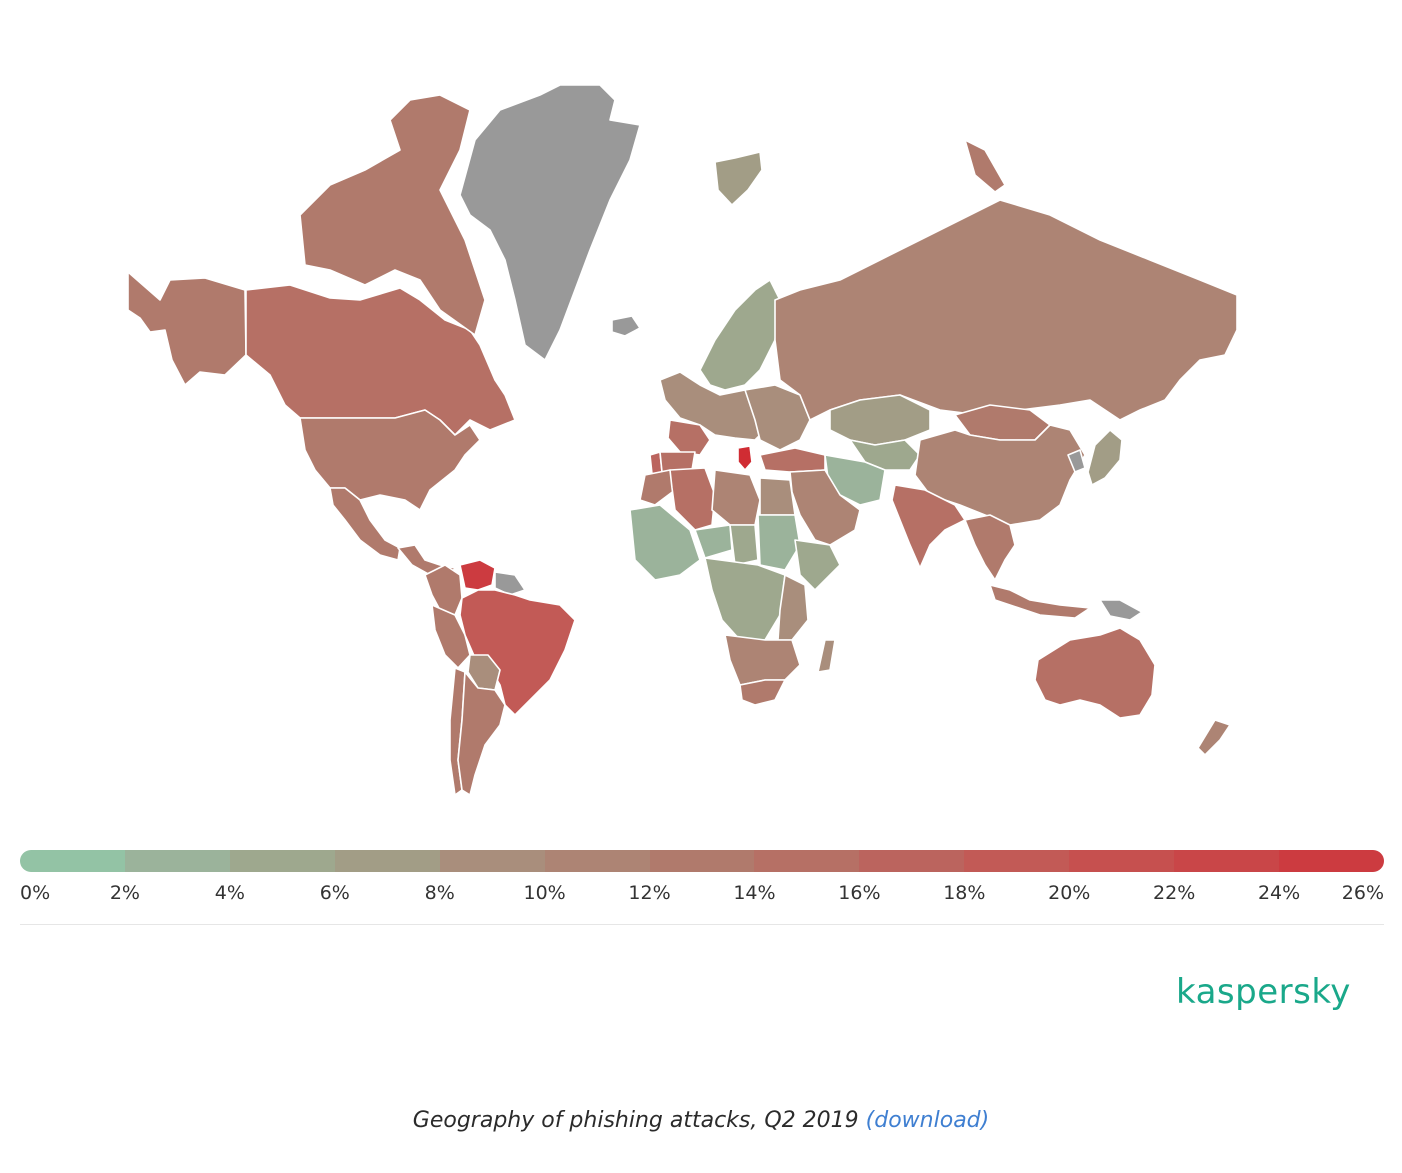  What do you see at coordinates (365, 524) in the screenshot?
I see `map-region-mexico` at bounding box center [365, 524].